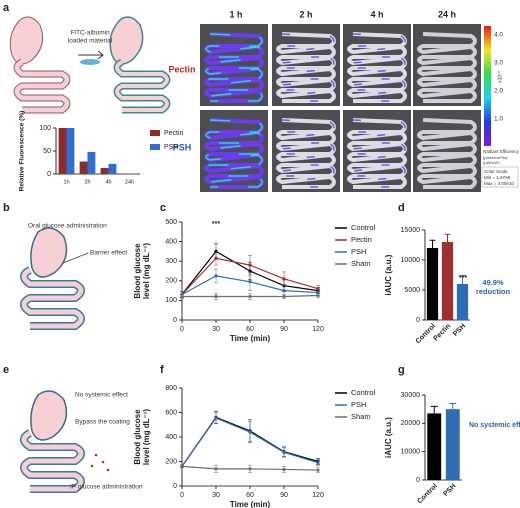 This screenshot has width=520, height=508. Describe the element at coordinates (376, 14) in the screenshot. I see `column-label: 4 h` at that location.